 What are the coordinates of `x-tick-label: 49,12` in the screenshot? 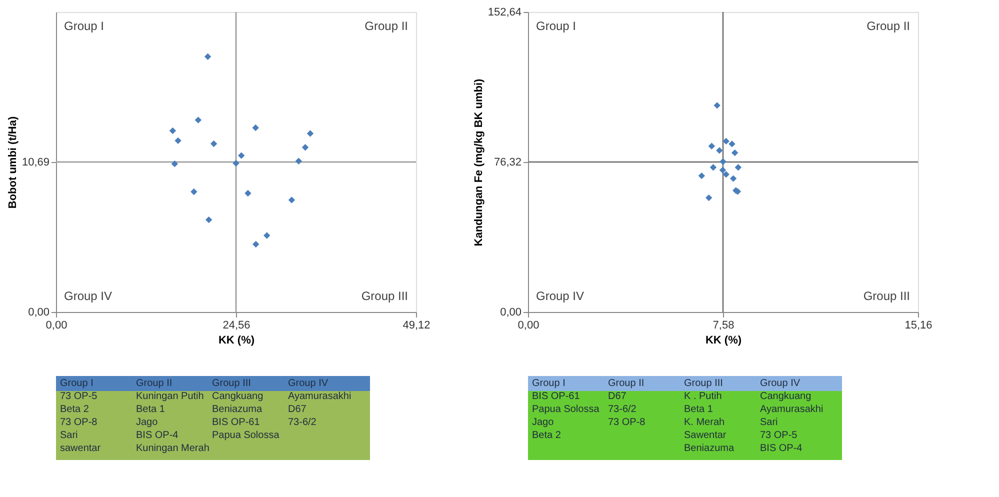 It's located at (416, 326).